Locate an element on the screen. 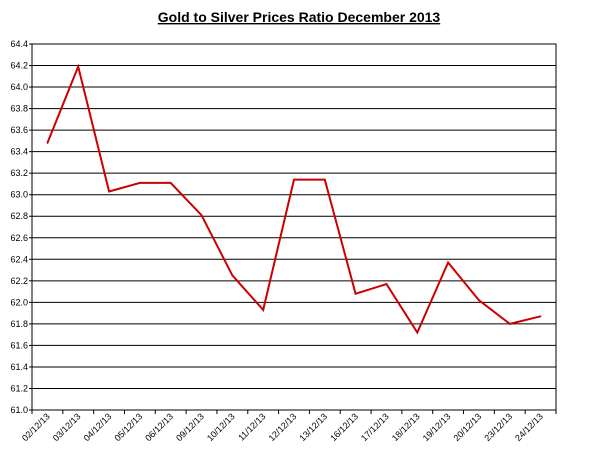 This screenshot has width=598, height=459. x-tick-label: 16/12/13 is located at coordinates (344, 427).